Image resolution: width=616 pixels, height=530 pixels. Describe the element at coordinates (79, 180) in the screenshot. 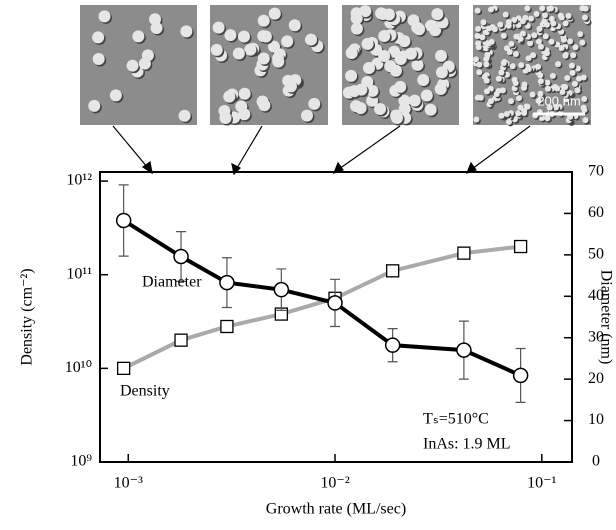

I see `y-tick-label: 10¹²` at that location.